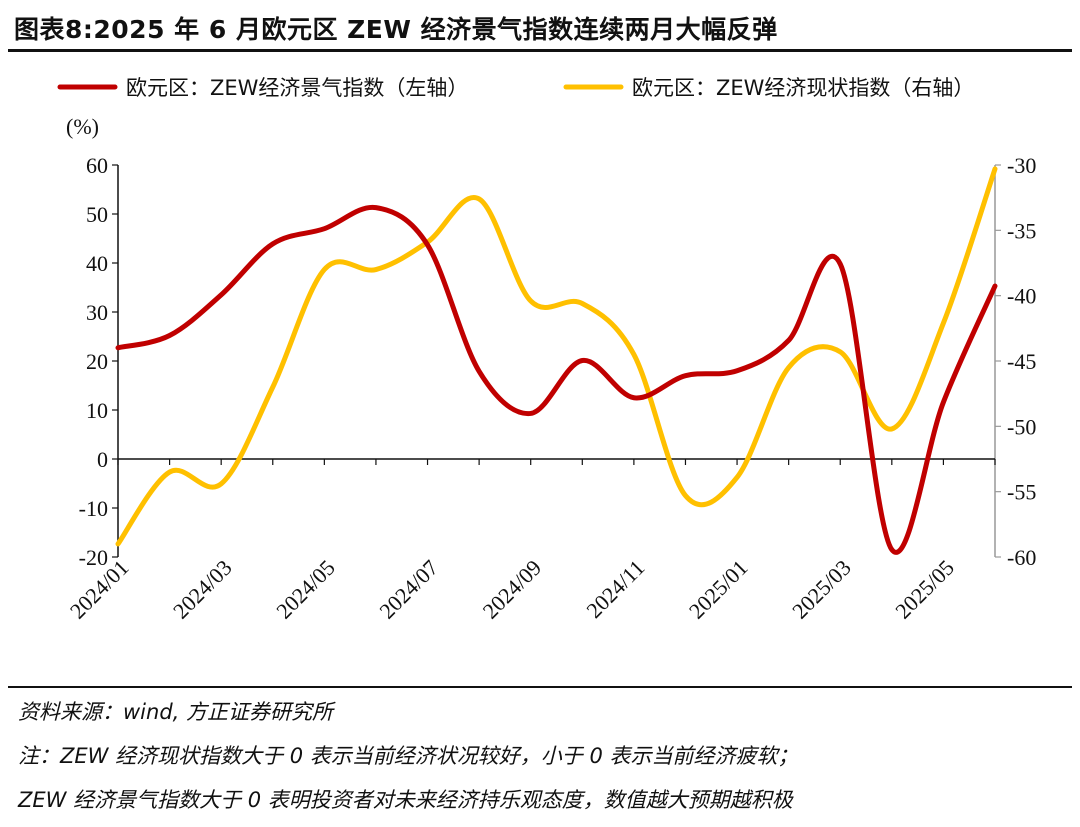 The height and width of the screenshot is (827, 1080). I want to click on y-left-tick-label: 50, so click(97, 214).